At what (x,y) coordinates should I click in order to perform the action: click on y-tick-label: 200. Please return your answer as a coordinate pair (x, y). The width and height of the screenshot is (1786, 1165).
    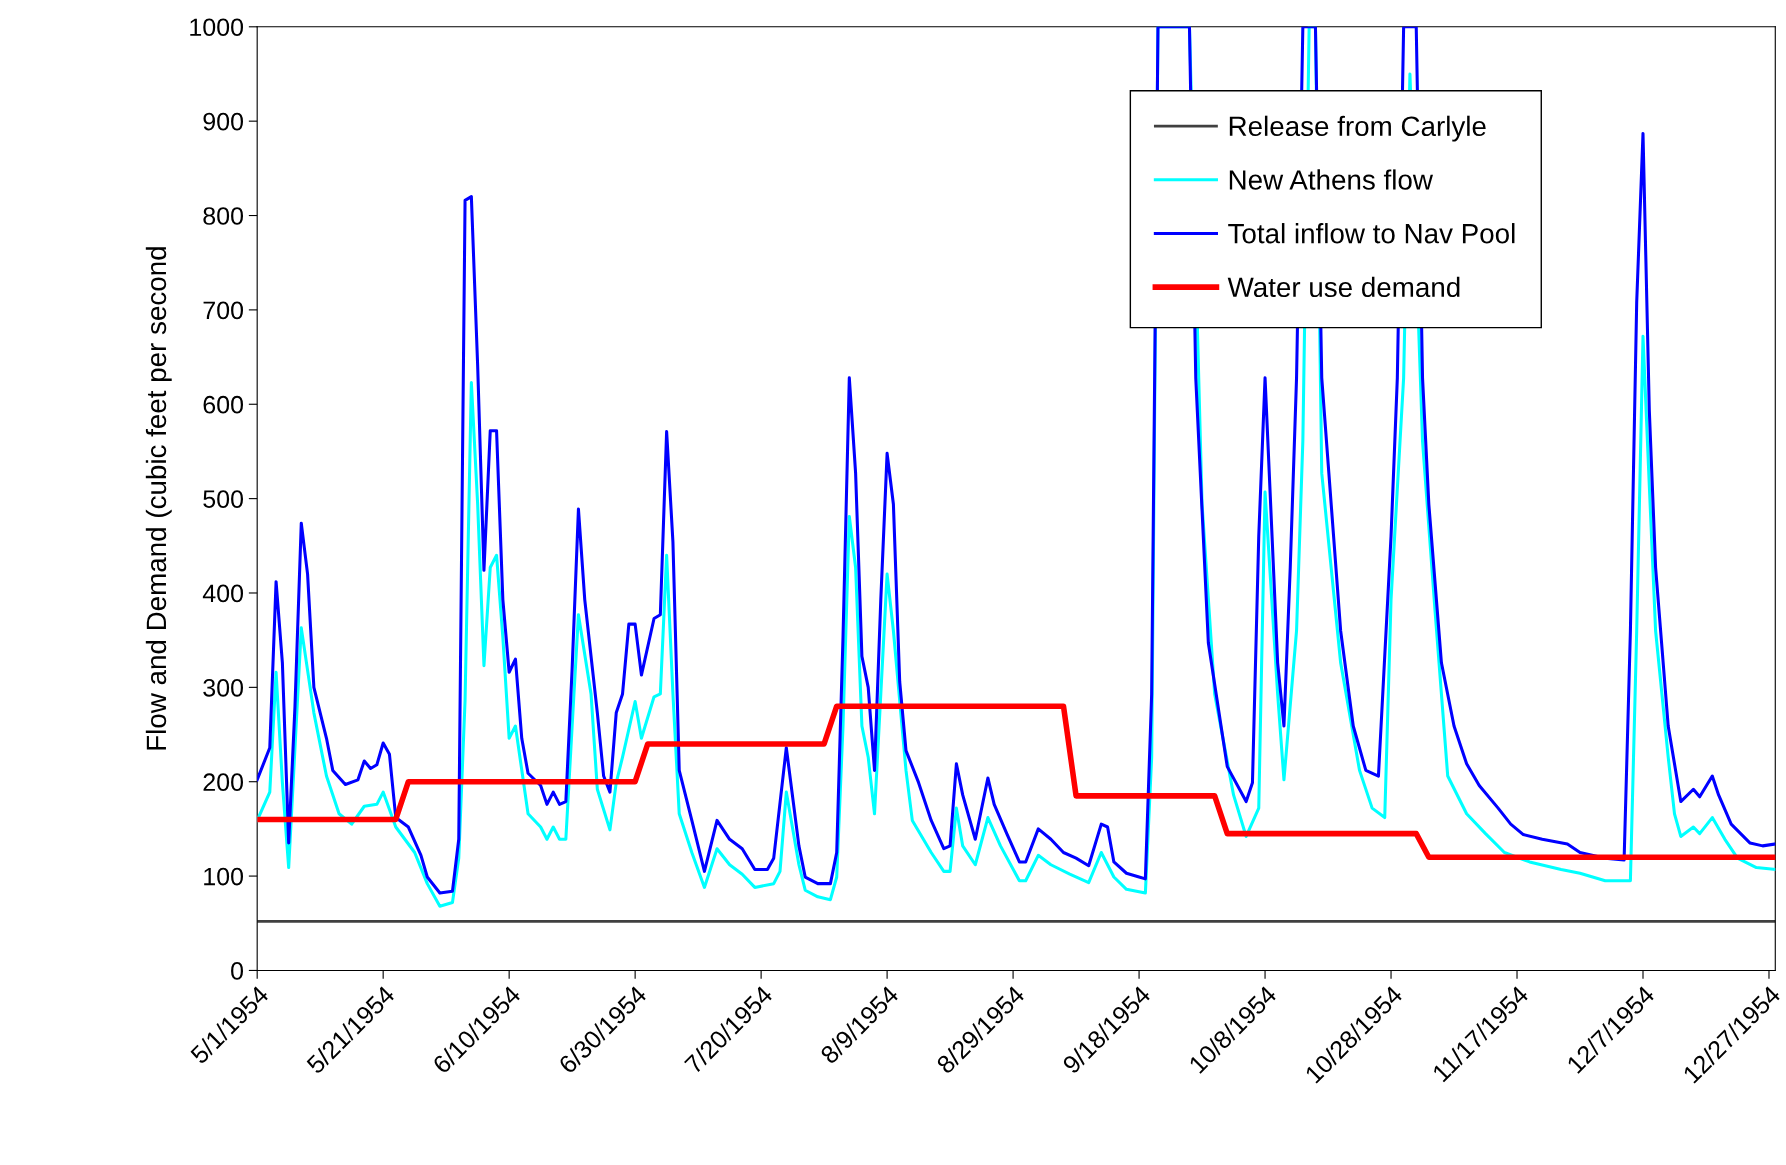
    Looking at the image, I should click on (223, 782).